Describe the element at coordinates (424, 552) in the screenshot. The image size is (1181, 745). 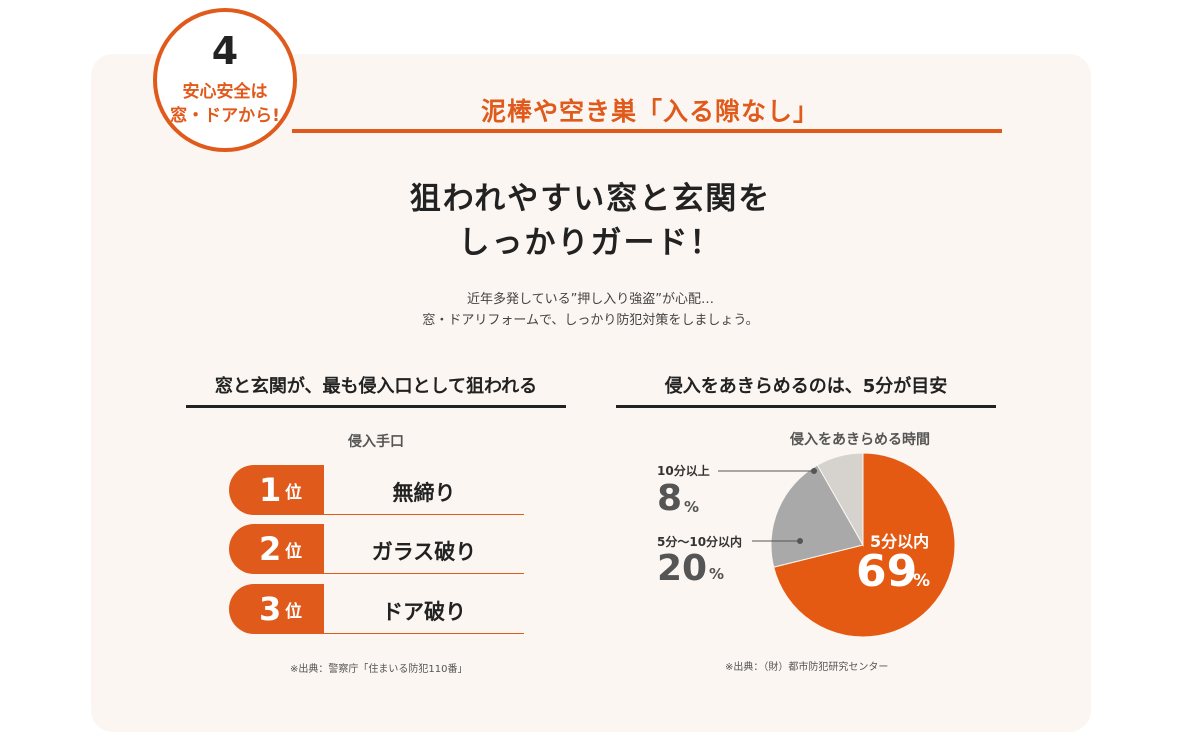
I see `rank-label: ガラス破り` at that location.